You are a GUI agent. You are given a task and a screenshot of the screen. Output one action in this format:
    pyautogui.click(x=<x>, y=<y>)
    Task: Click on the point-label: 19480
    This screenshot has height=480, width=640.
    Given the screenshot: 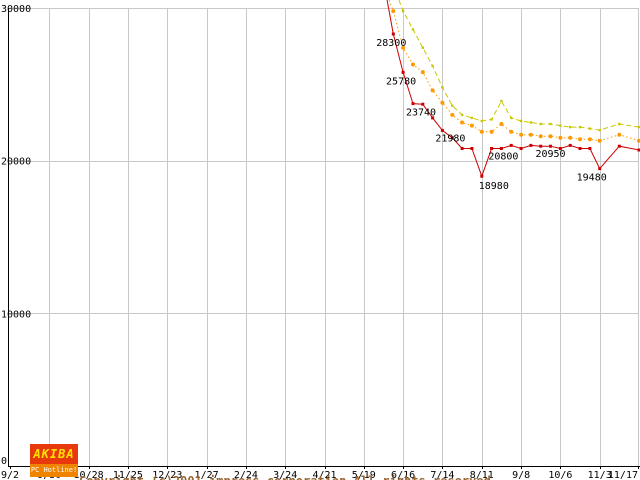 What is the action you would take?
    pyautogui.click(x=592, y=178)
    